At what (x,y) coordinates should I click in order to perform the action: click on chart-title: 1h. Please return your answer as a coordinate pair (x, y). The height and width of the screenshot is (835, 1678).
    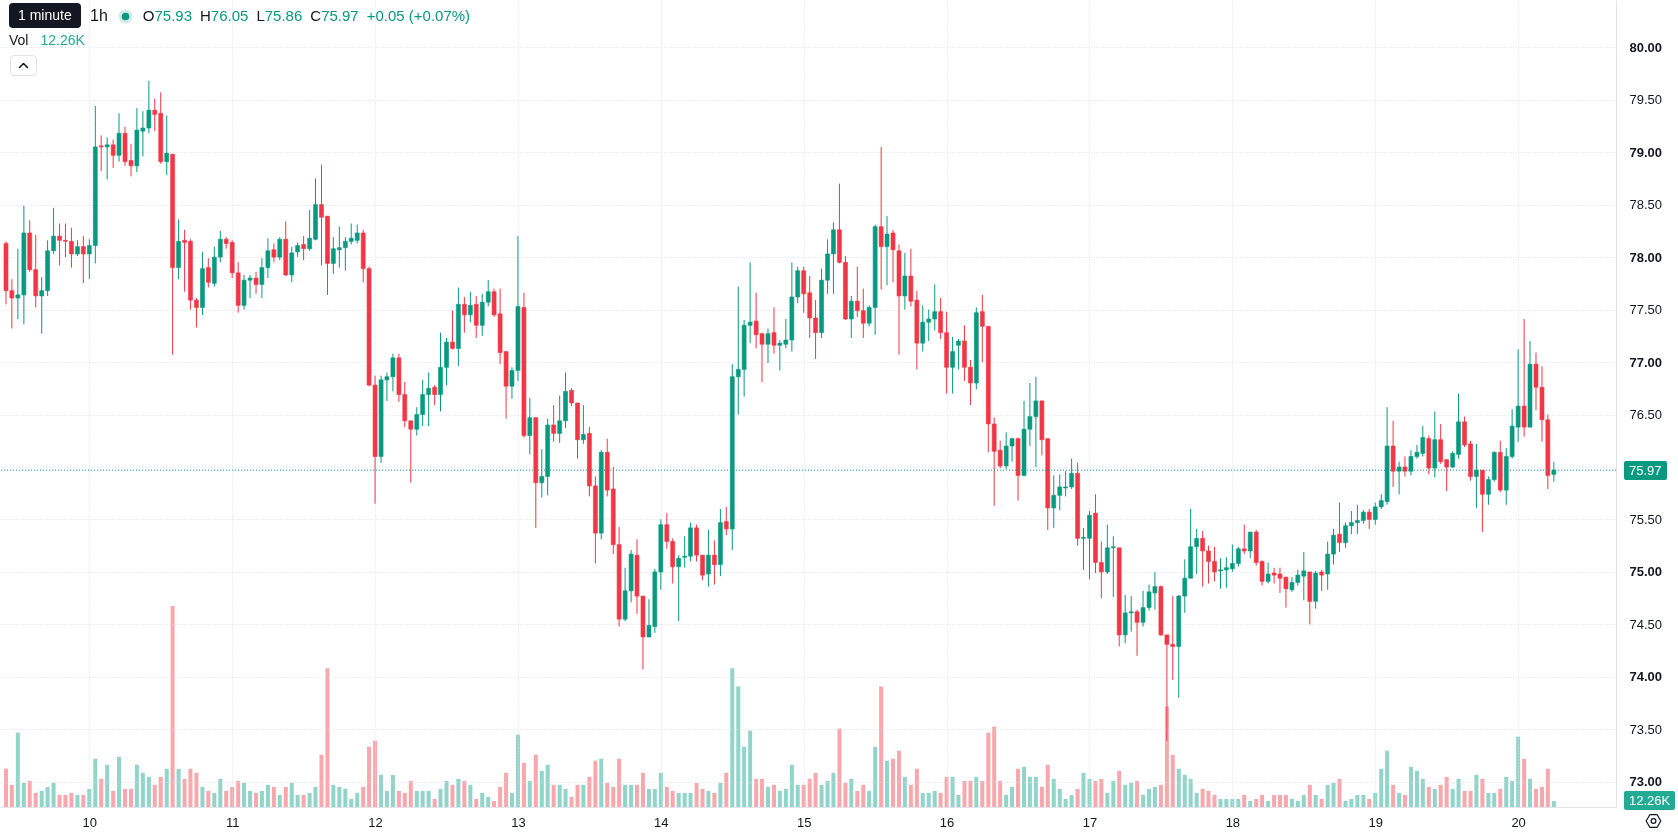
    Looking at the image, I should click on (99, 16).